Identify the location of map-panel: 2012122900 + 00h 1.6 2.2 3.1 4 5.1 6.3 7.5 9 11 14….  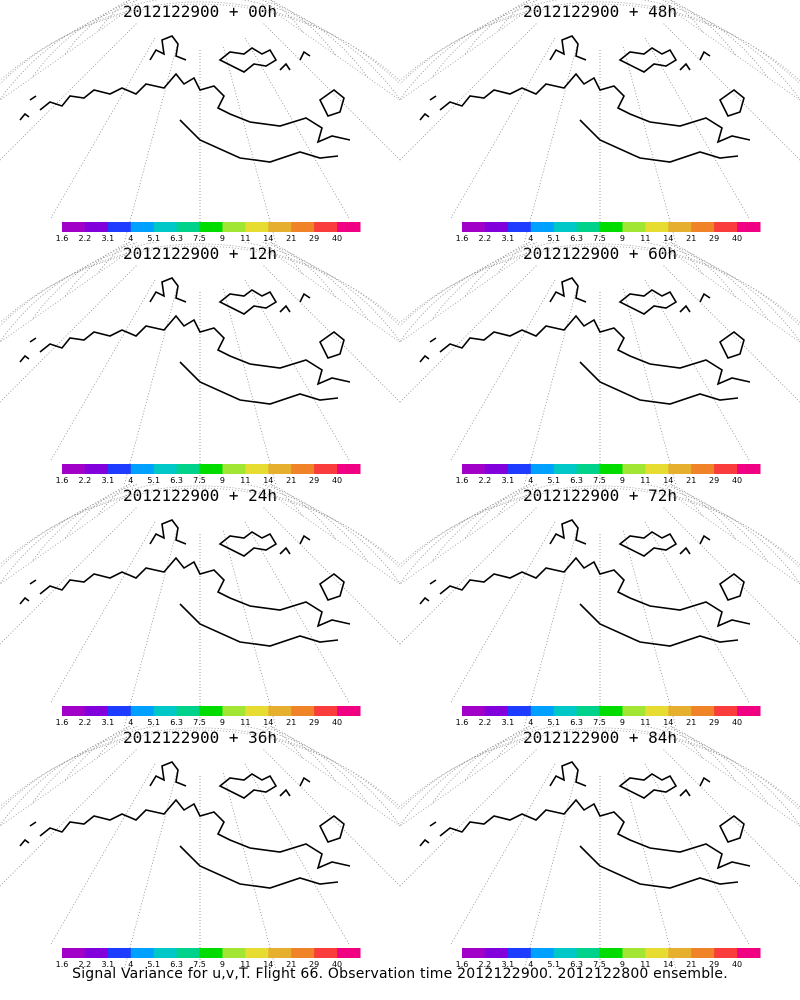
(200, 121).